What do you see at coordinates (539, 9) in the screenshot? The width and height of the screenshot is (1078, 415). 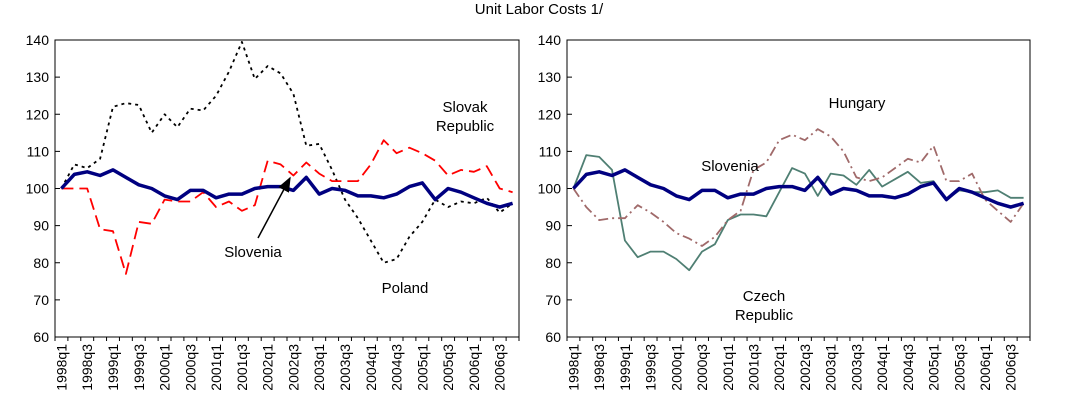 I see `chart-title: Unit Labor Costs 1/` at bounding box center [539, 9].